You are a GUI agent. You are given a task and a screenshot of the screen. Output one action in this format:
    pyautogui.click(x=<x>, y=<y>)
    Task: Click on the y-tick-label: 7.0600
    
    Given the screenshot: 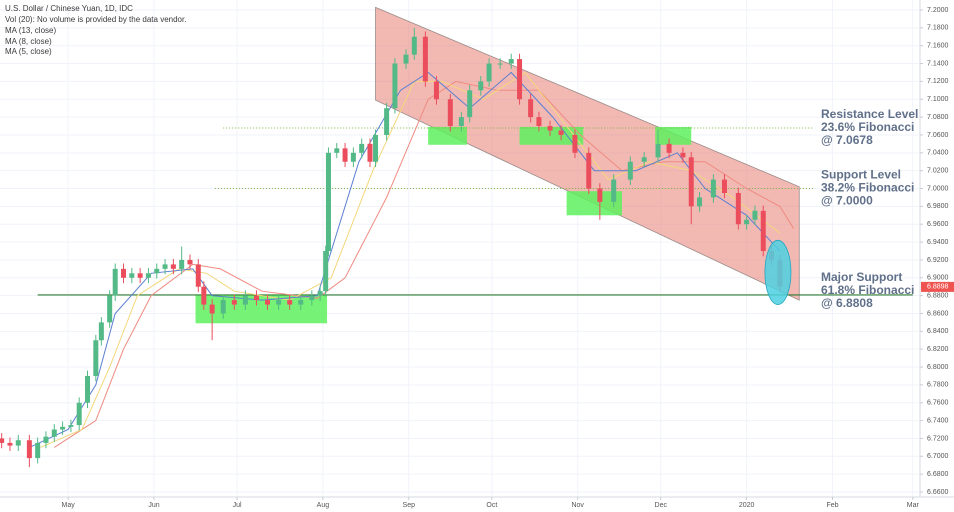 What is the action you would take?
    pyautogui.click(x=938, y=135)
    